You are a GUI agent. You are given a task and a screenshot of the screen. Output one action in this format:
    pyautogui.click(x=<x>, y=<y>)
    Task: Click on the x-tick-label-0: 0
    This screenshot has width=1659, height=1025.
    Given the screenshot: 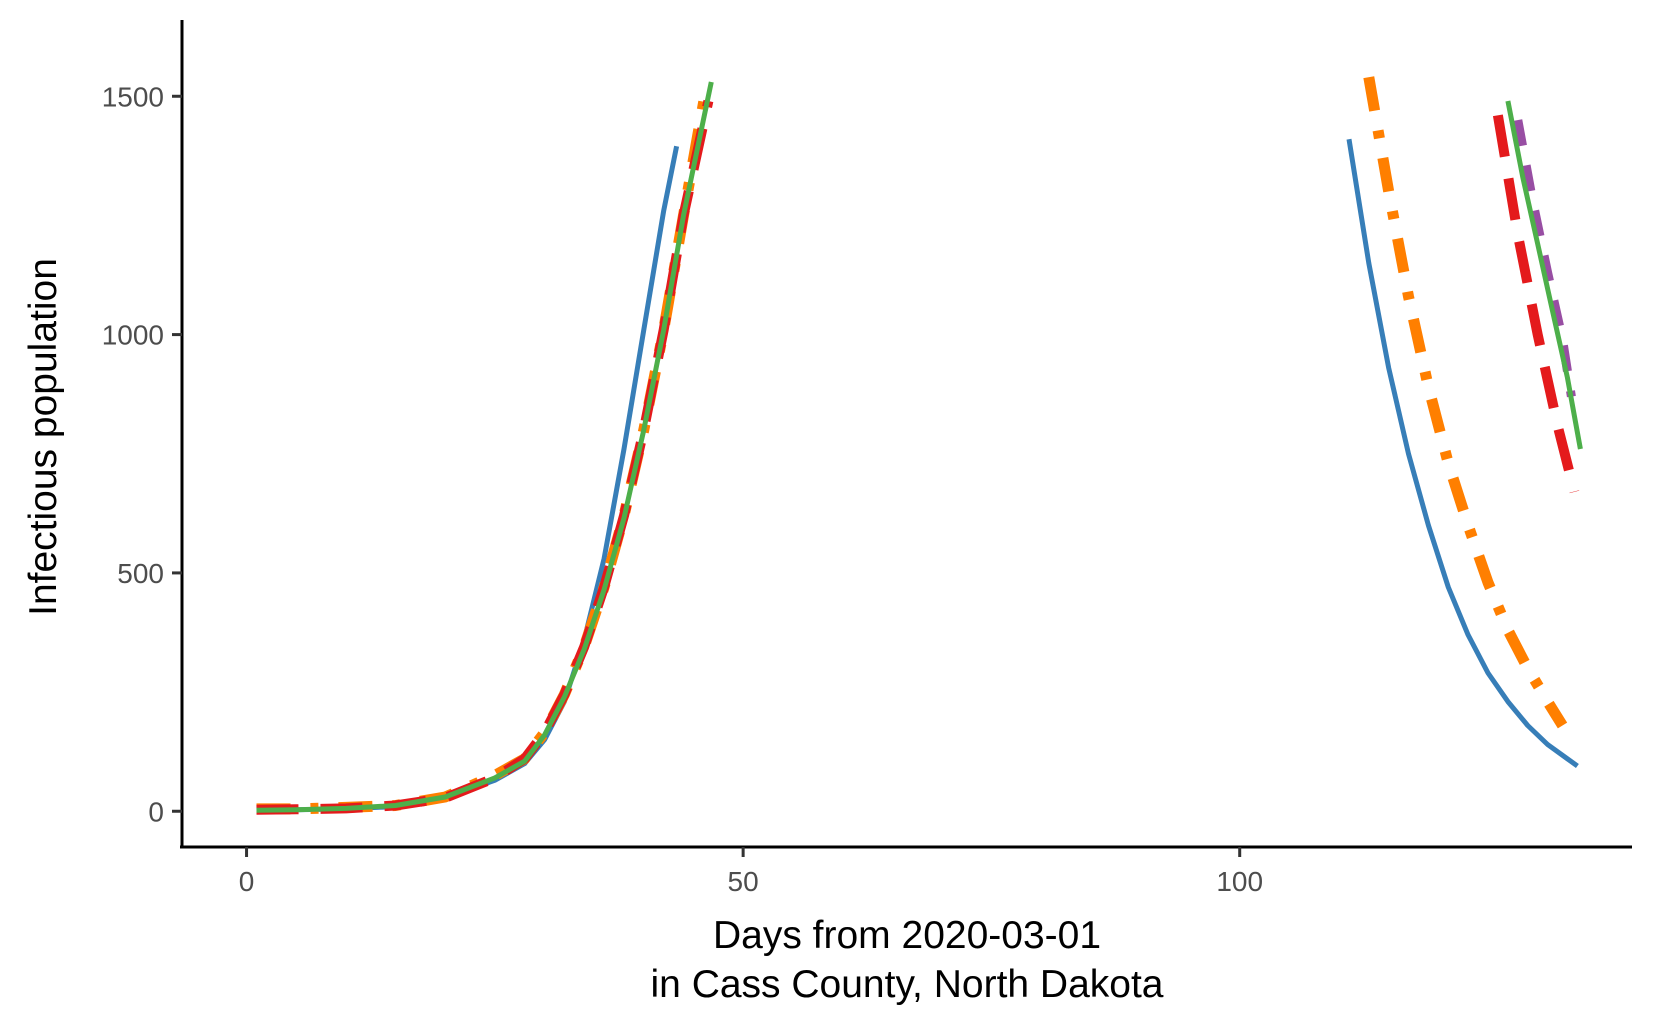 What is the action you would take?
    pyautogui.click(x=247, y=881)
    